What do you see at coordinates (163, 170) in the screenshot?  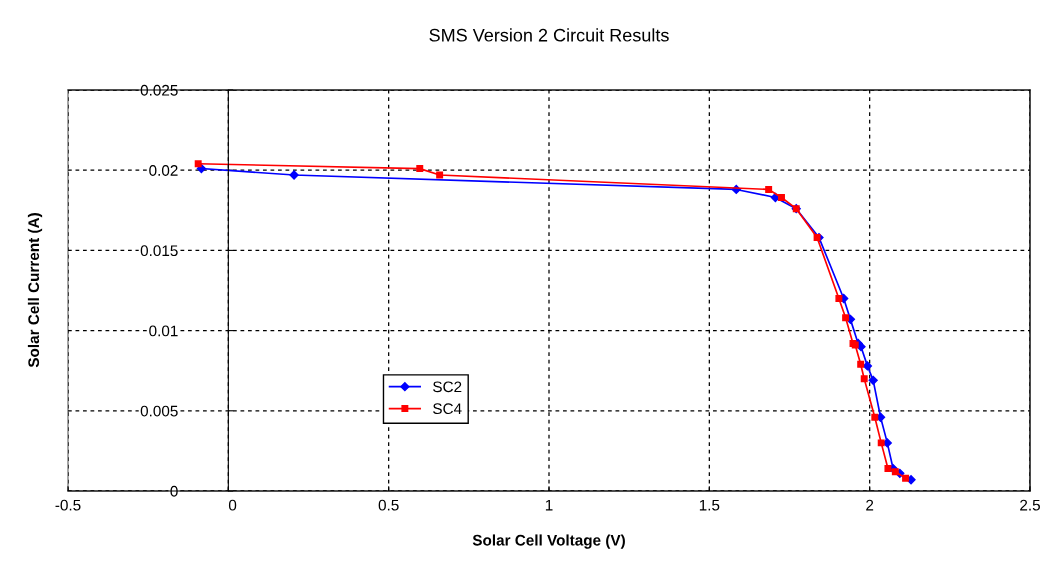 I see `y-tick-label: 0.02` at bounding box center [163, 170].